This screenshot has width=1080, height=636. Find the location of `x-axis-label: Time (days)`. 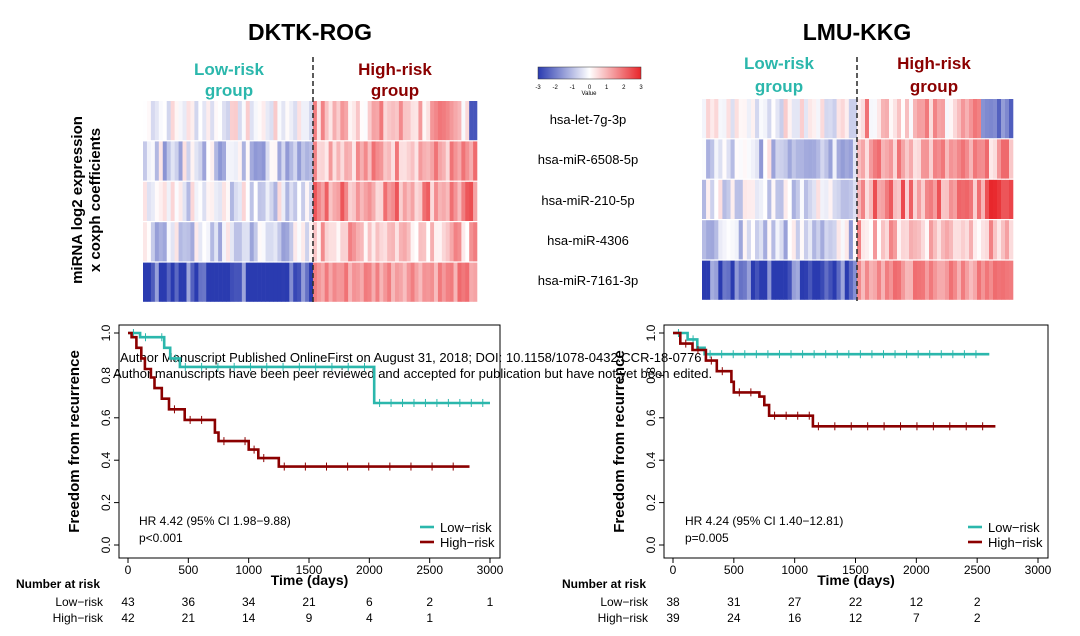

x-axis-label: Time (days) is located at coordinates (310, 580).